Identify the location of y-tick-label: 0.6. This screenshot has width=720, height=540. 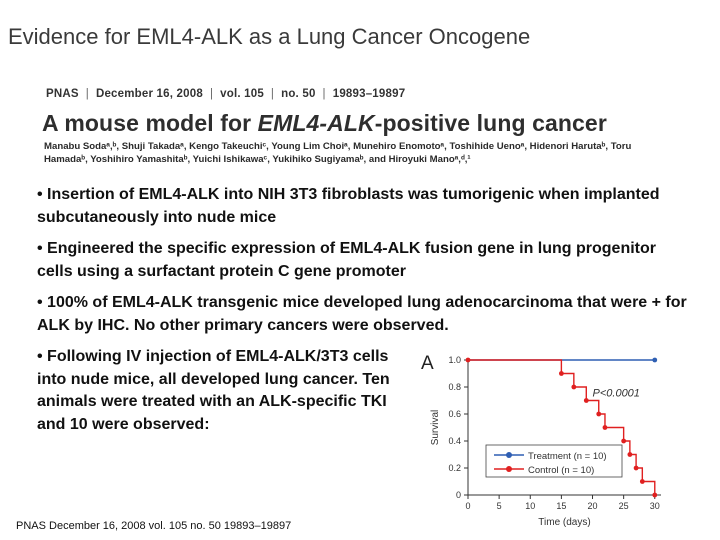
(454, 414).